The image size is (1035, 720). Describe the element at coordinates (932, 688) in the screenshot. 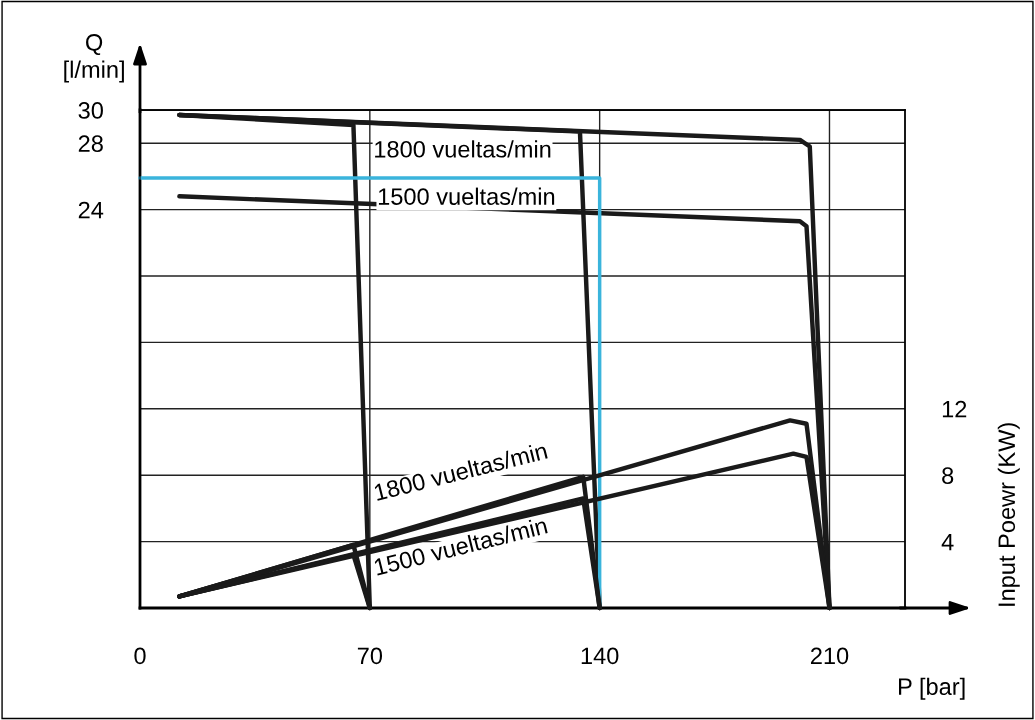

I see `x-axis-title: P [bar]` at that location.